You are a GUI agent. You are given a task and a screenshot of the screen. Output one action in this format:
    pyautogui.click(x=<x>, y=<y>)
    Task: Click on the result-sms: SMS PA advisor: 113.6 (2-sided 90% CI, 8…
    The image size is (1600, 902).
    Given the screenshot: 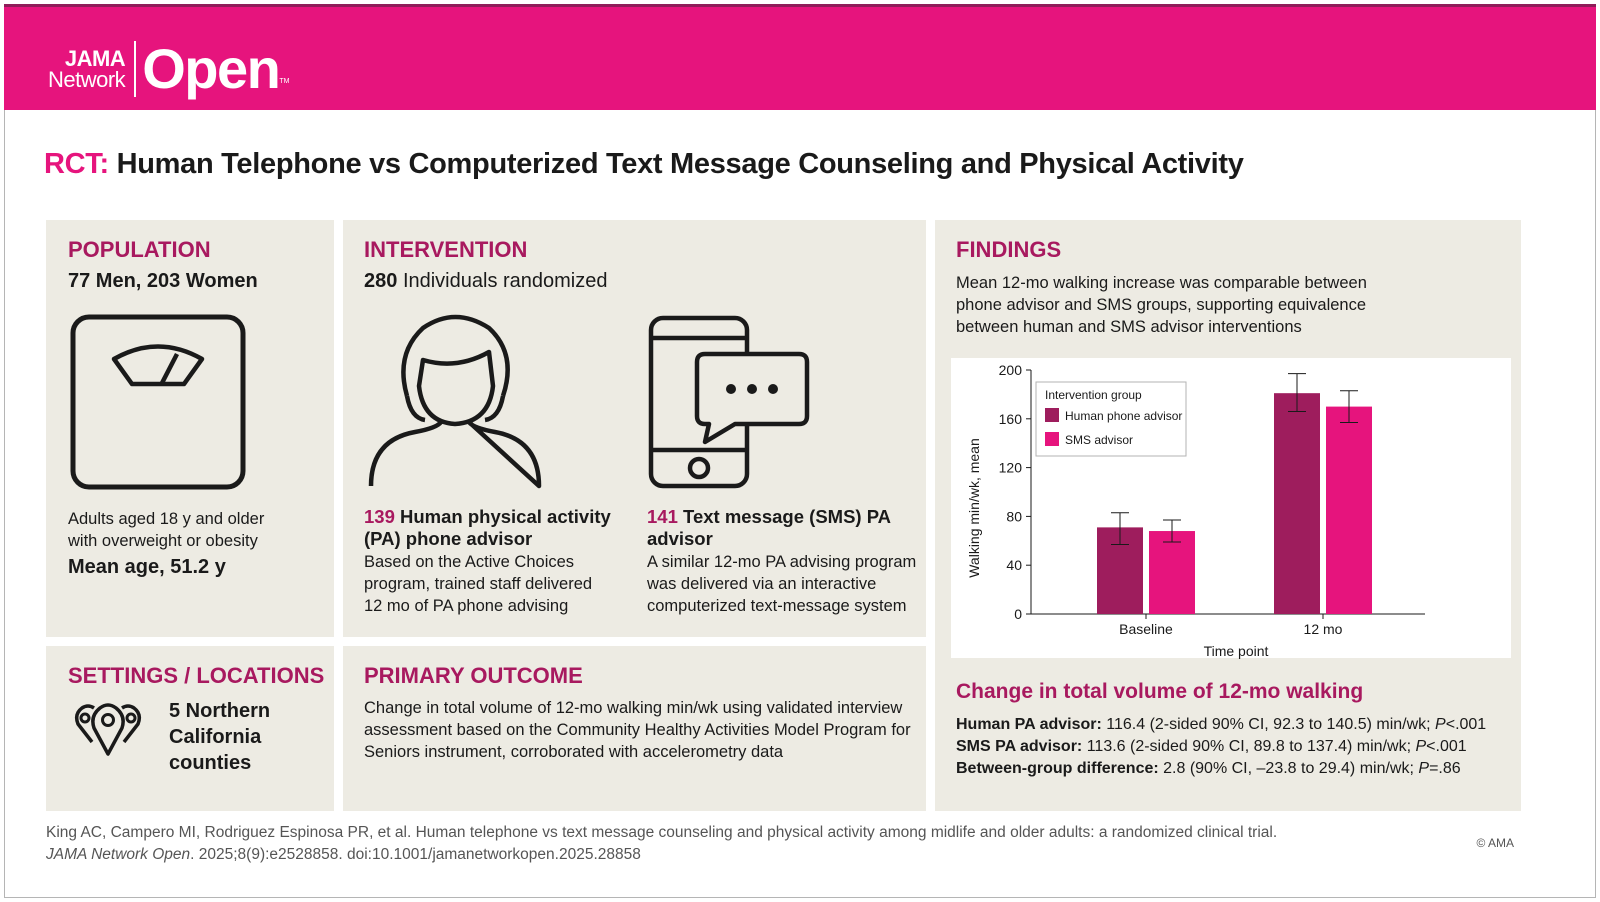 What is the action you would take?
    pyautogui.click(x=1211, y=746)
    